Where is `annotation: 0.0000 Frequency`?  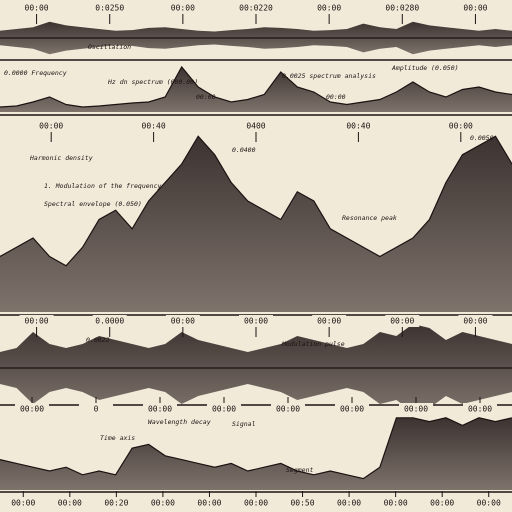 annotation: 0.0000 Frequency is located at coordinates (35, 73).